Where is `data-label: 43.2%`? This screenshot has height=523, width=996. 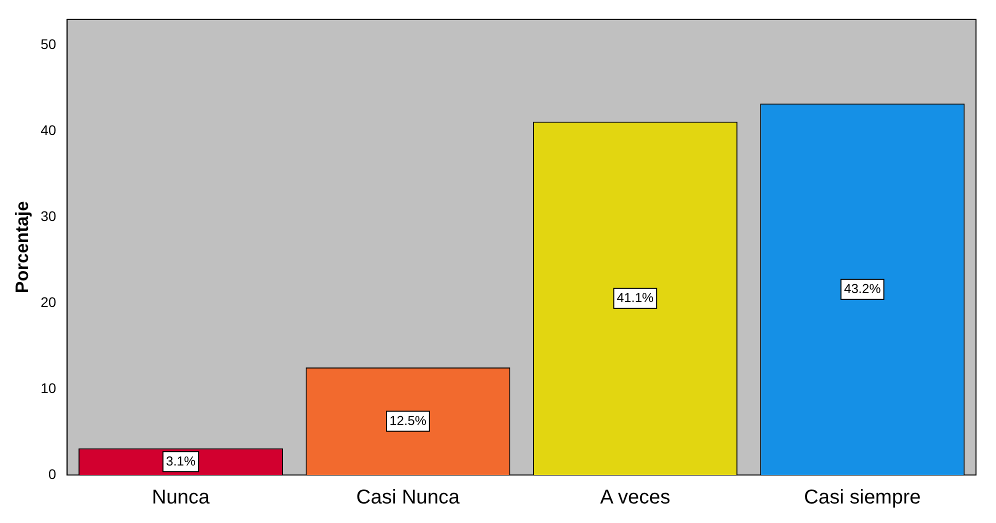 data-label: 43.2% is located at coordinates (863, 288).